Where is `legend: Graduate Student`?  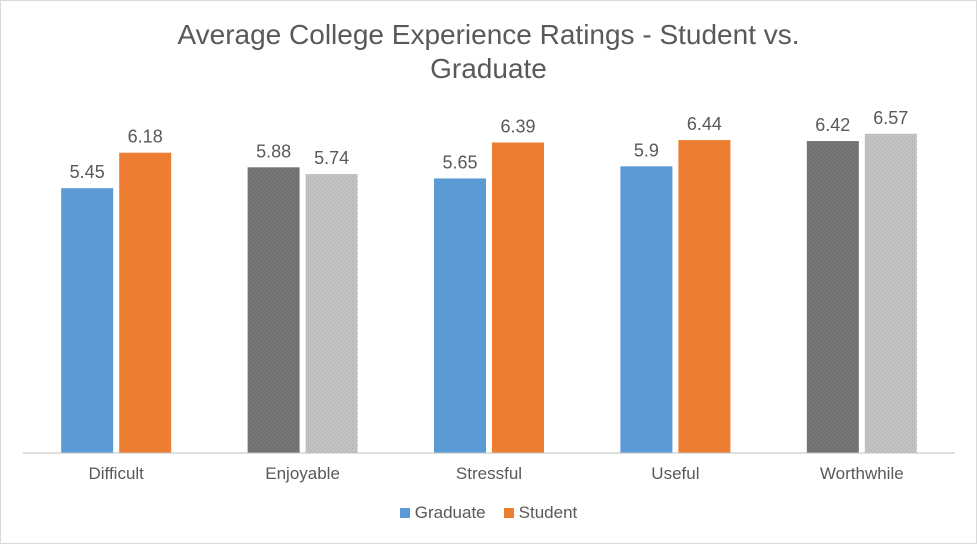 legend: Graduate Student is located at coordinates (488, 513).